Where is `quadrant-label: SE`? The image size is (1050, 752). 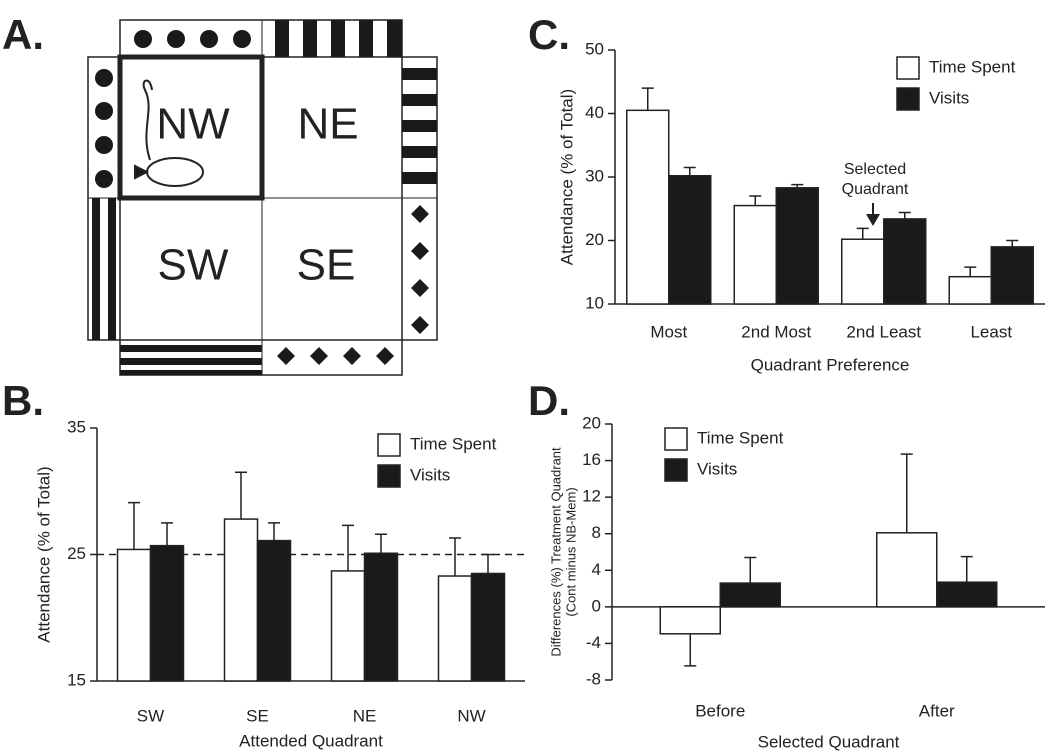
quadrant-label: SE is located at coordinates (326, 265).